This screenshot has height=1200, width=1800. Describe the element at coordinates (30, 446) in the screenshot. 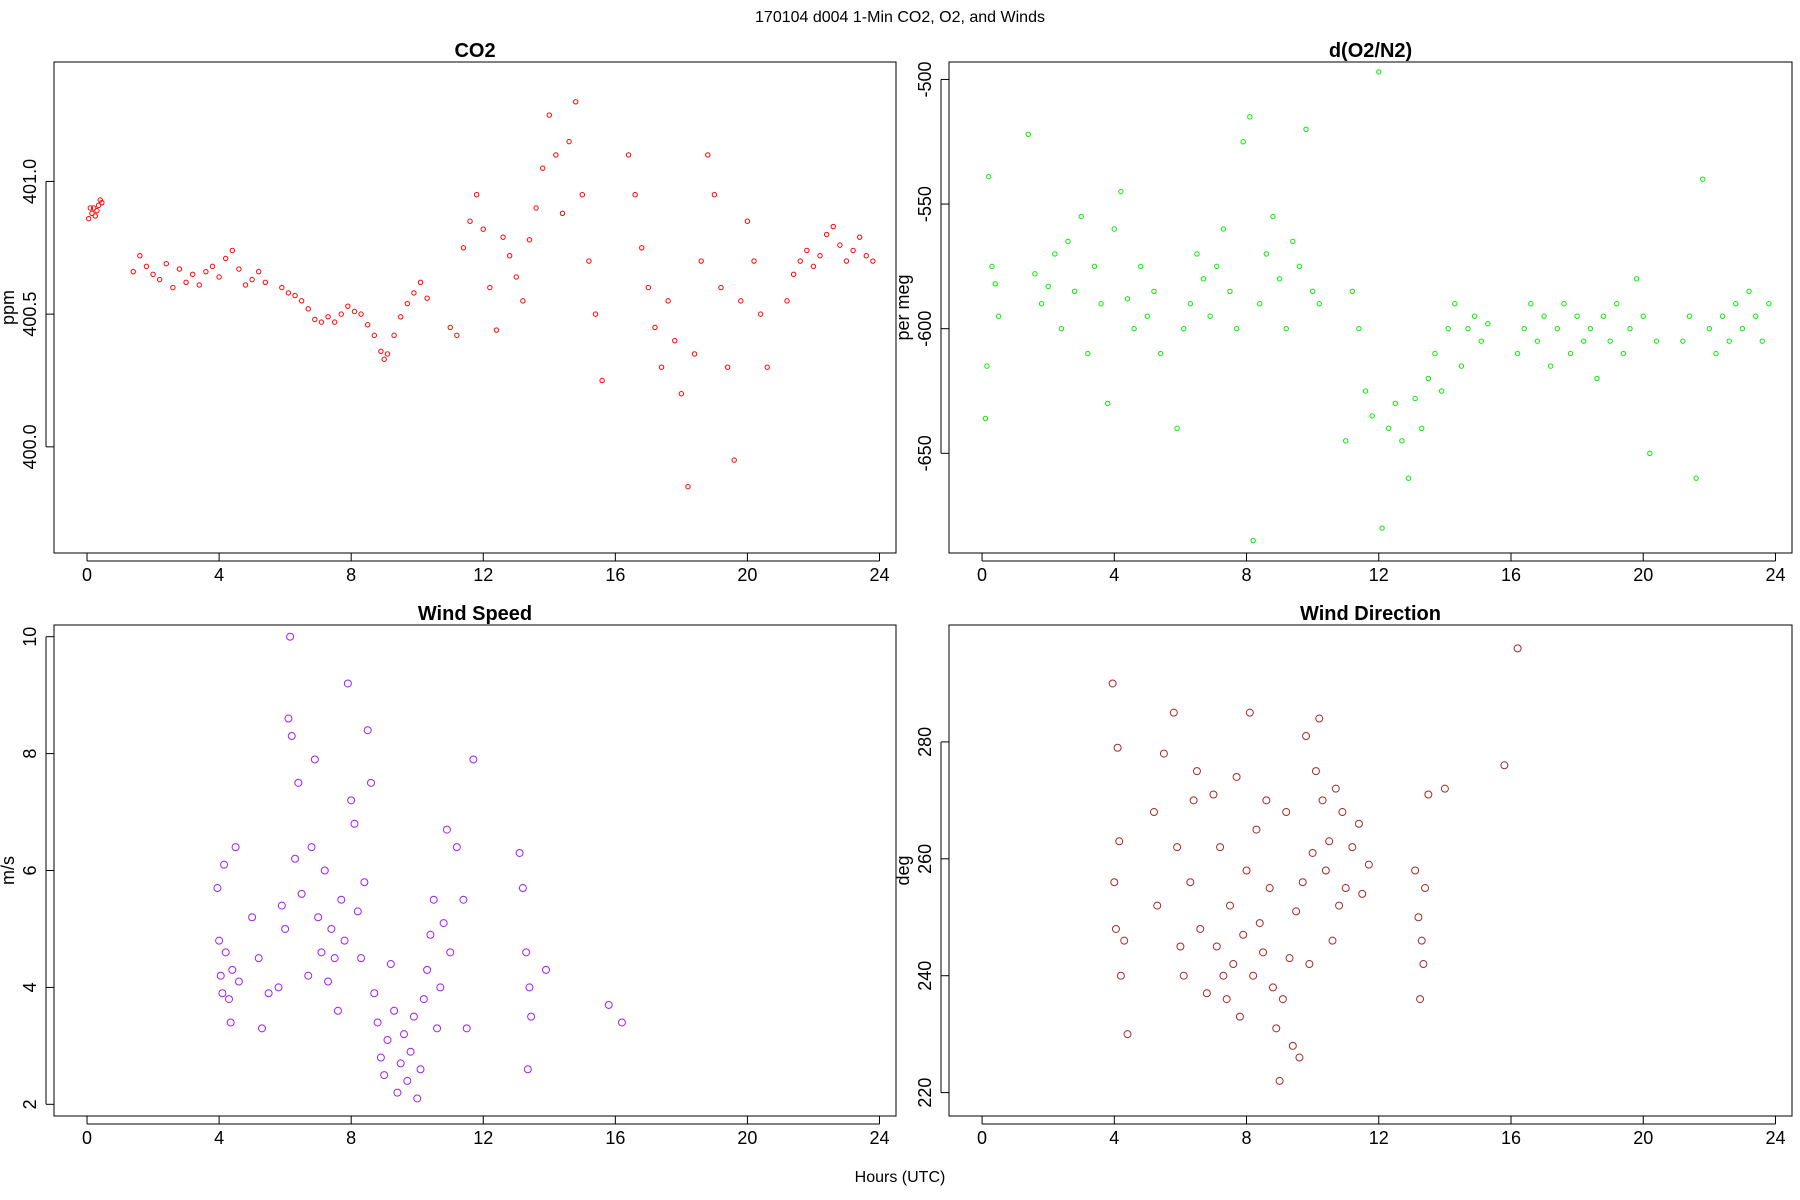

I see `y-tick-label: 400.0` at that location.